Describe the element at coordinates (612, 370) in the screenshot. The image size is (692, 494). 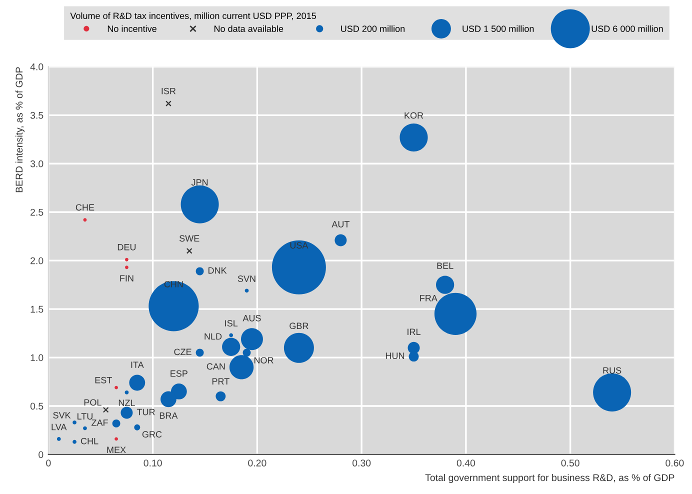
I see `annotation: RUS` at that location.